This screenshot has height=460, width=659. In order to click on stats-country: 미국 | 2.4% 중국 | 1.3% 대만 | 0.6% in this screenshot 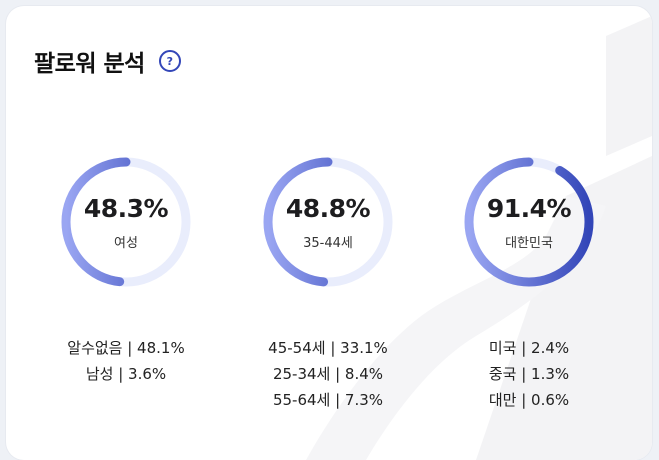, I will do `click(529, 374)`.